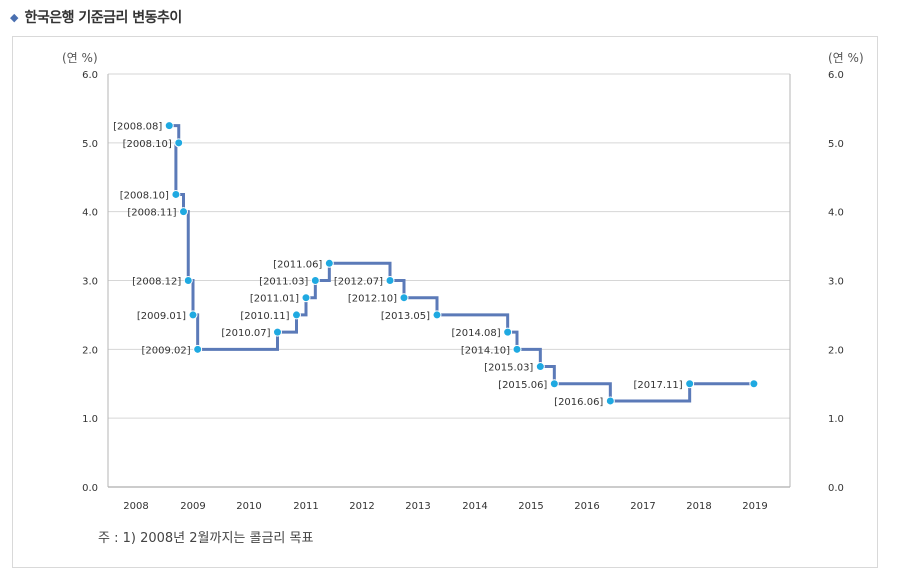 The image size is (900, 576). Describe the element at coordinates (358, 282) in the screenshot. I see `data-label: [2012.07]` at that location.